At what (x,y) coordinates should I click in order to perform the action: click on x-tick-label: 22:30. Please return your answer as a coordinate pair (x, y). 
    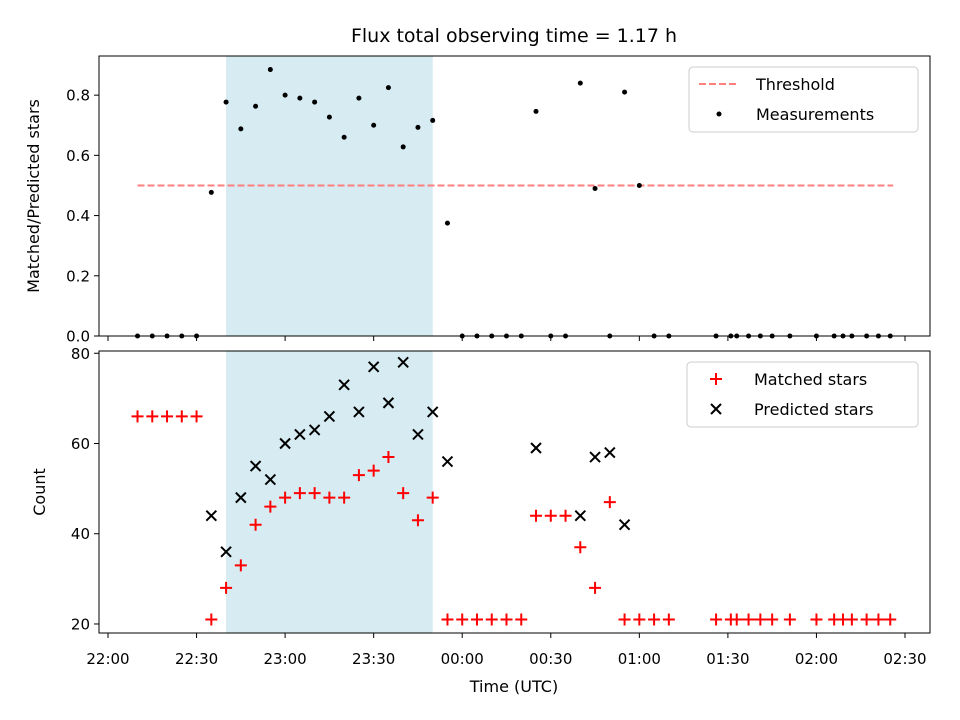
    Looking at the image, I should click on (196, 659).